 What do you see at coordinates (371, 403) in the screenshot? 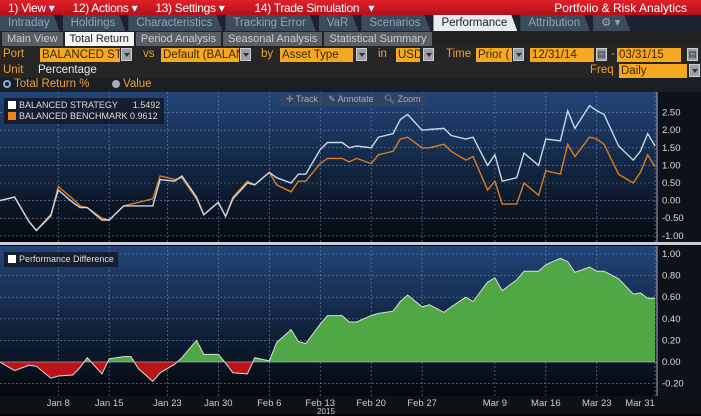
I see `x-tick-label: Feb 20` at bounding box center [371, 403].